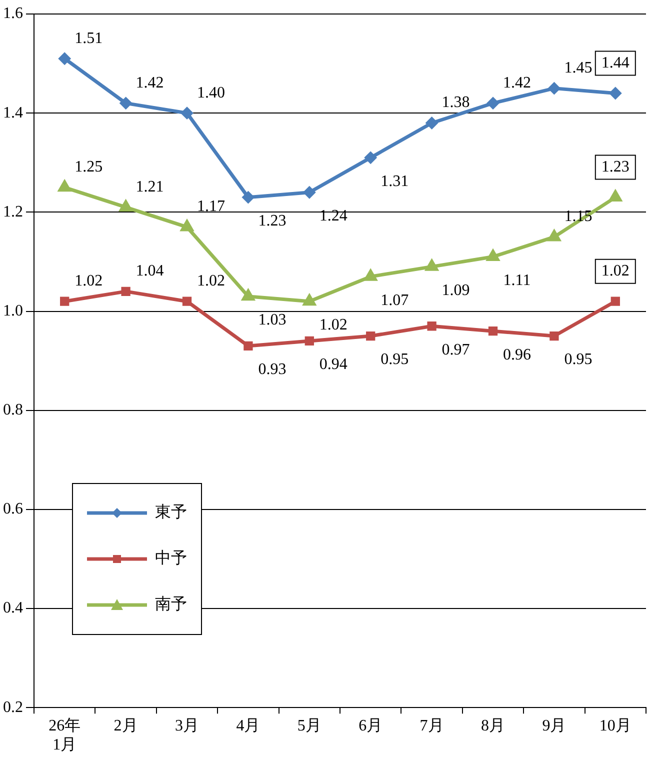 The width and height of the screenshot is (656, 758). What do you see at coordinates (432, 725) in the screenshot?
I see `x-tick-label: 7月` at bounding box center [432, 725].